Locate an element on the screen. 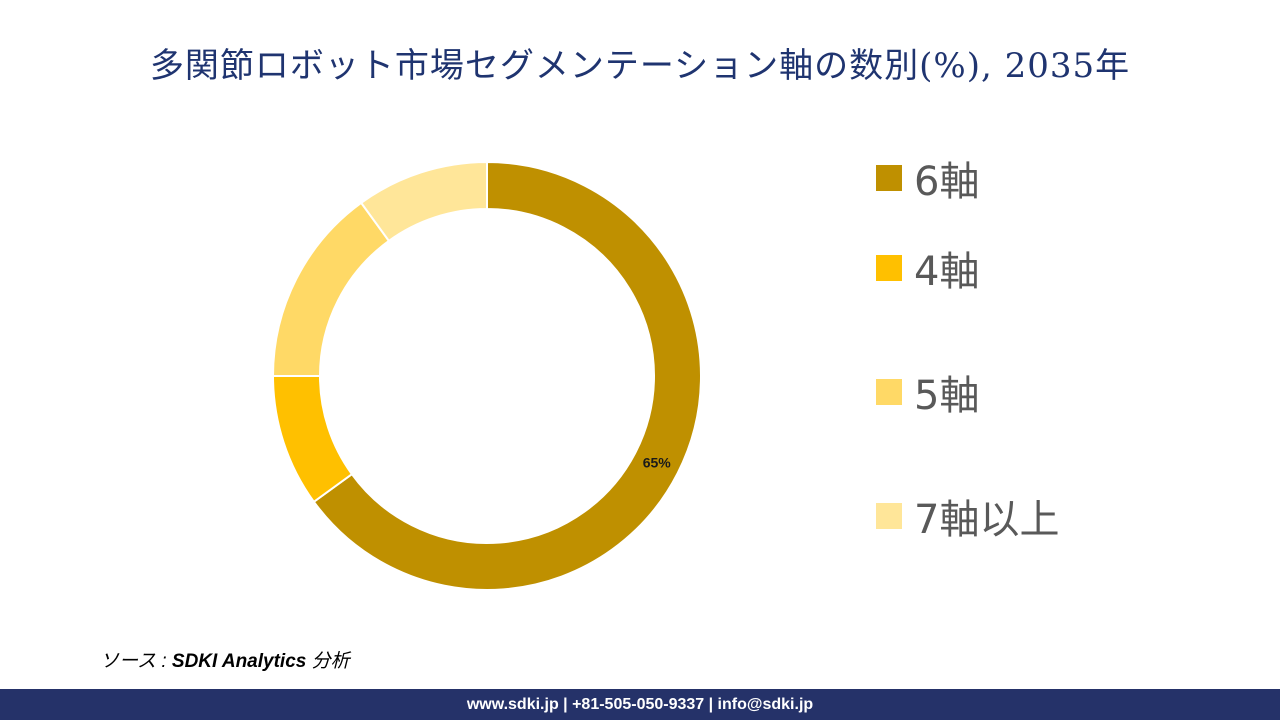 This screenshot has height=720, width=1280. legend-label: 6軸 is located at coordinates (947, 182).